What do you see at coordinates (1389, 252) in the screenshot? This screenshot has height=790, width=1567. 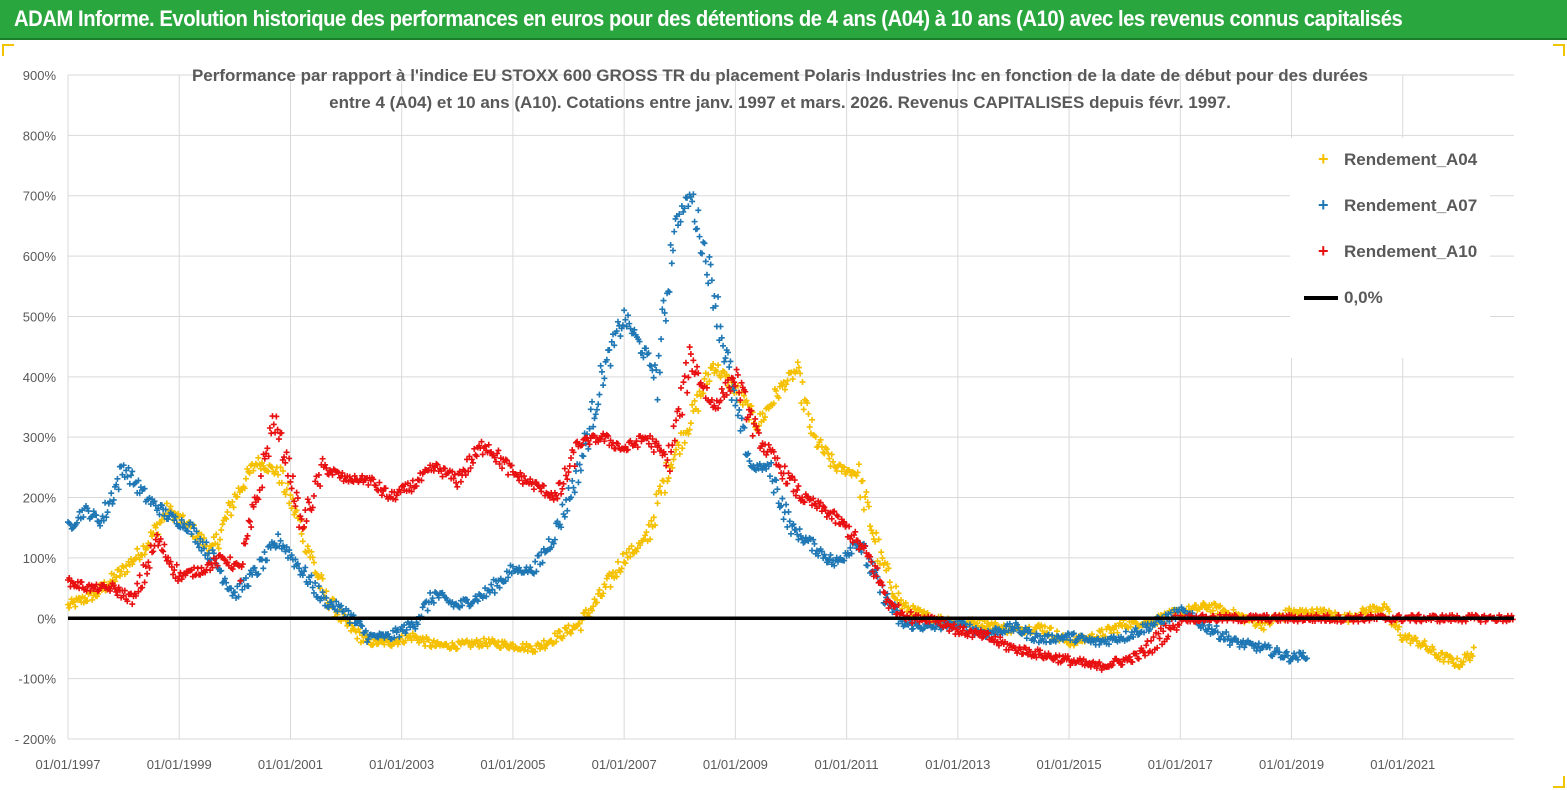 I see `legend-item-a10: + Rendement_A10` at bounding box center [1389, 252].